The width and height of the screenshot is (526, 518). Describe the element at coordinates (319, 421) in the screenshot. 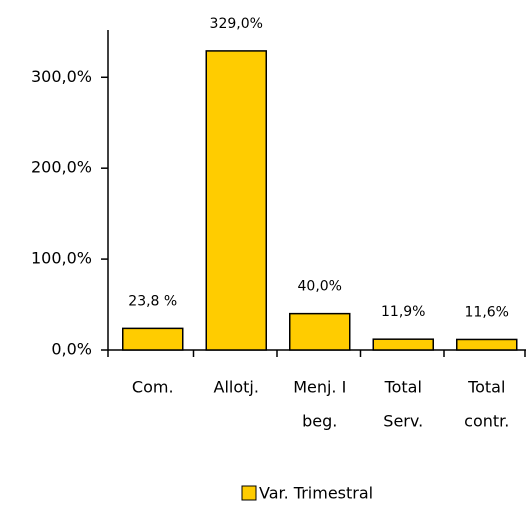

I see `x-tick-label: beg.` at that location.